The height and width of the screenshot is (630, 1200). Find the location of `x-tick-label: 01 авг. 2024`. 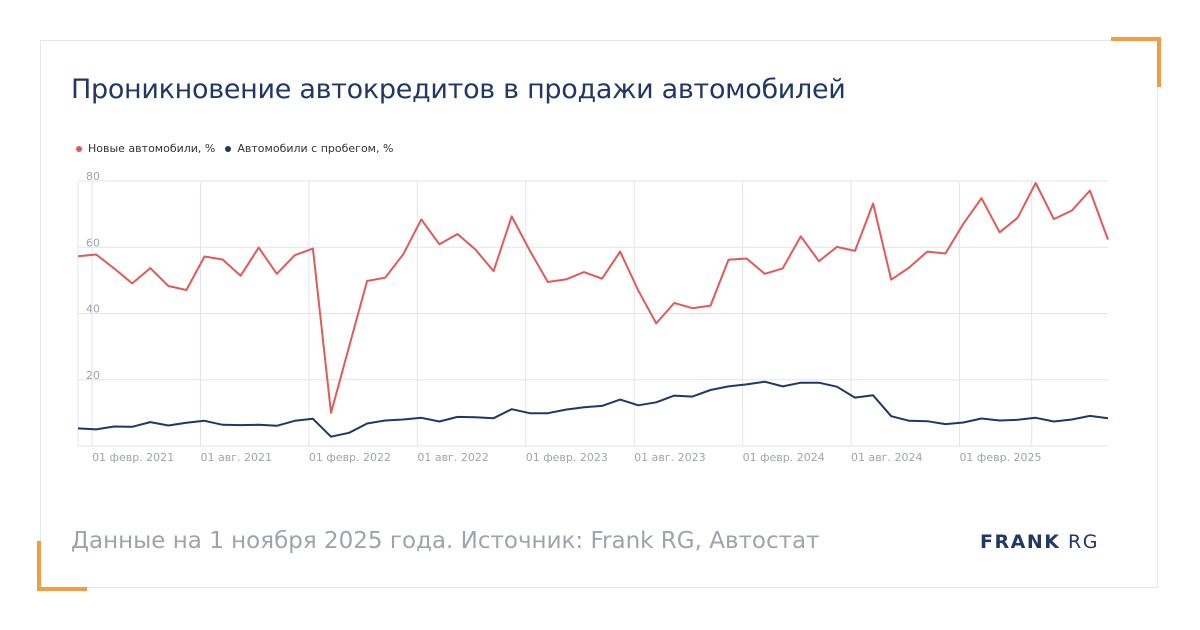

x-tick-label: 01 авг. 2024 is located at coordinates (886, 457).